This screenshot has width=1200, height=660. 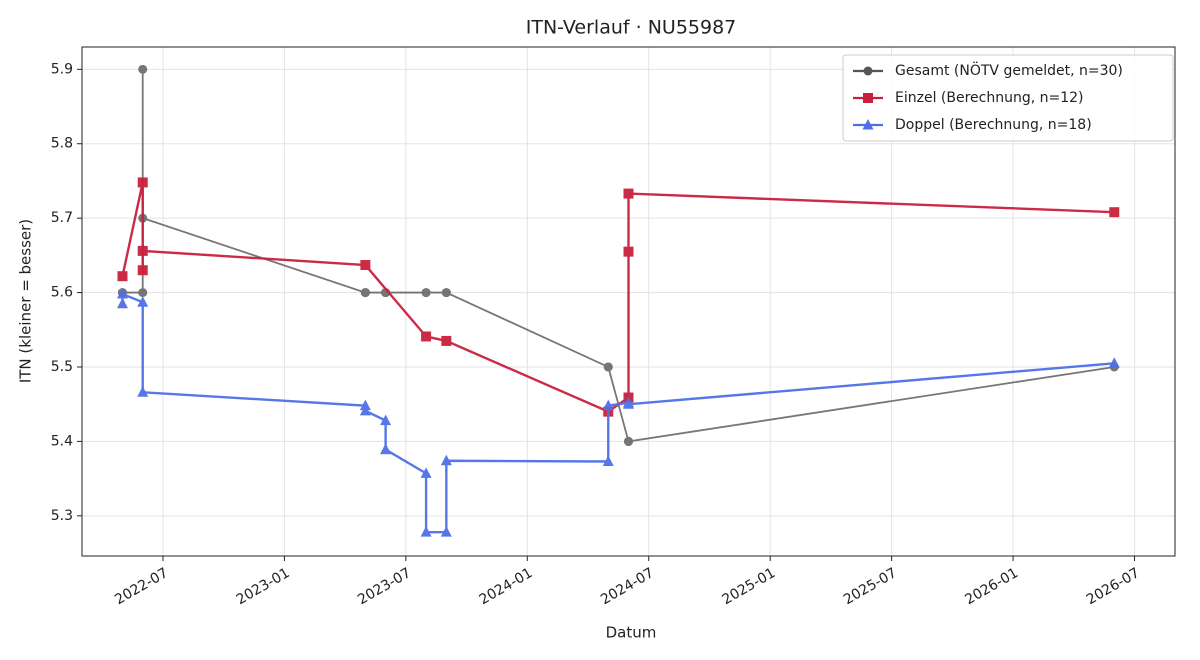 I want to click on legend-label: Doppel (Berechnung, n=18), so click(x=993, y=125).